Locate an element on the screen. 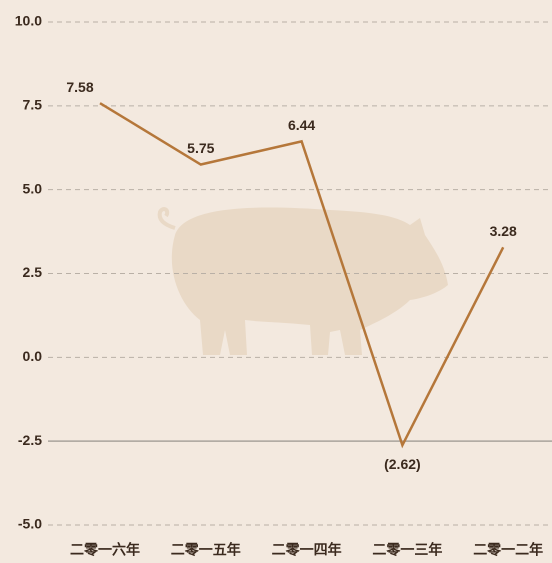  pig-silhouette is located at coordinates (302, 281).